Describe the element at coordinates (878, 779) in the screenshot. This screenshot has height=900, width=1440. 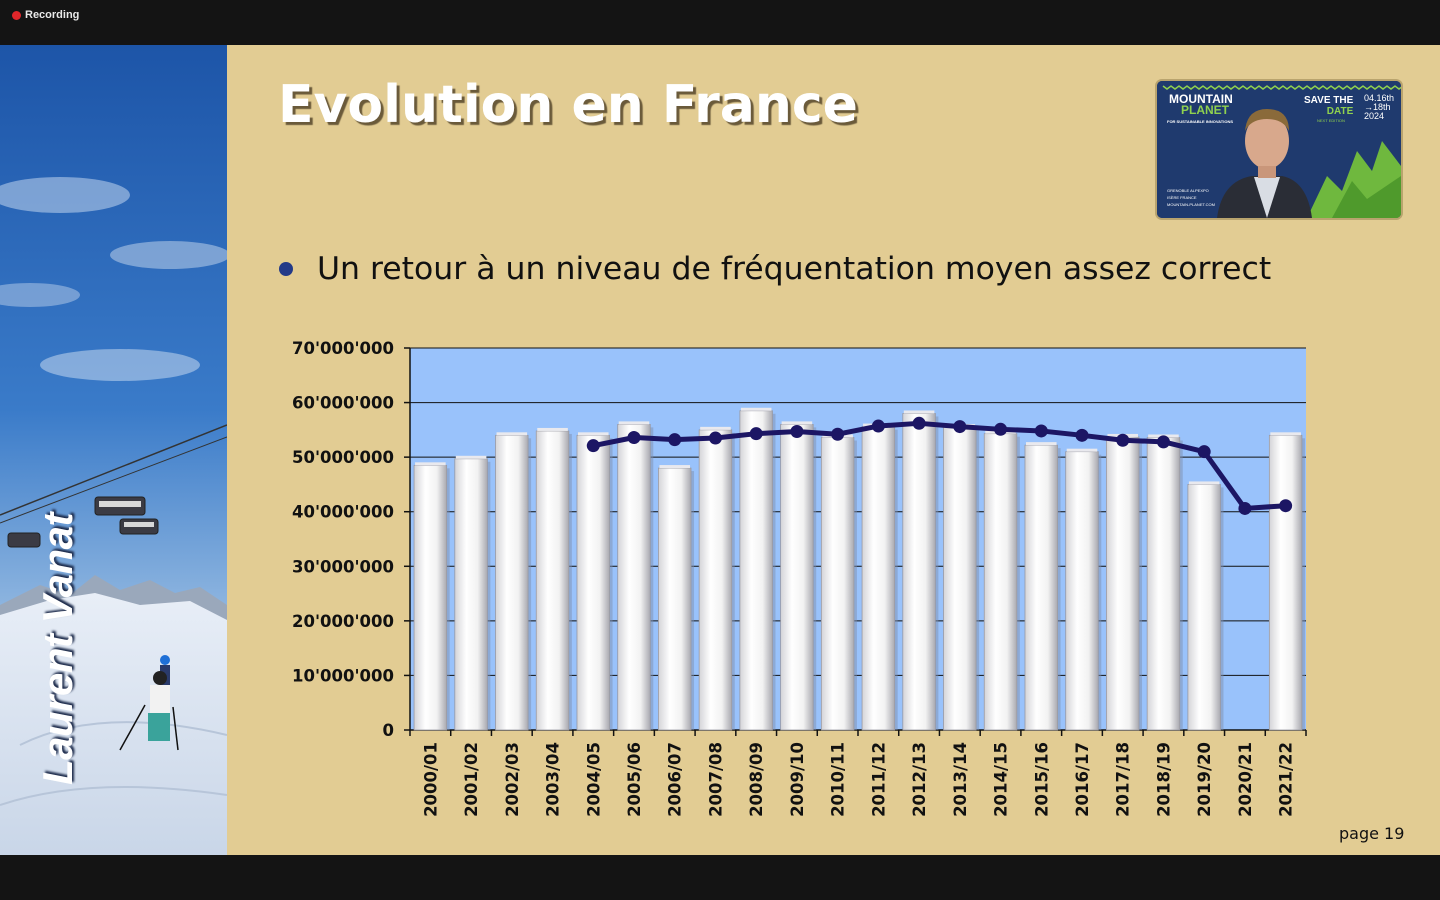
I see `x-tick-label: 2011/12` at that location.